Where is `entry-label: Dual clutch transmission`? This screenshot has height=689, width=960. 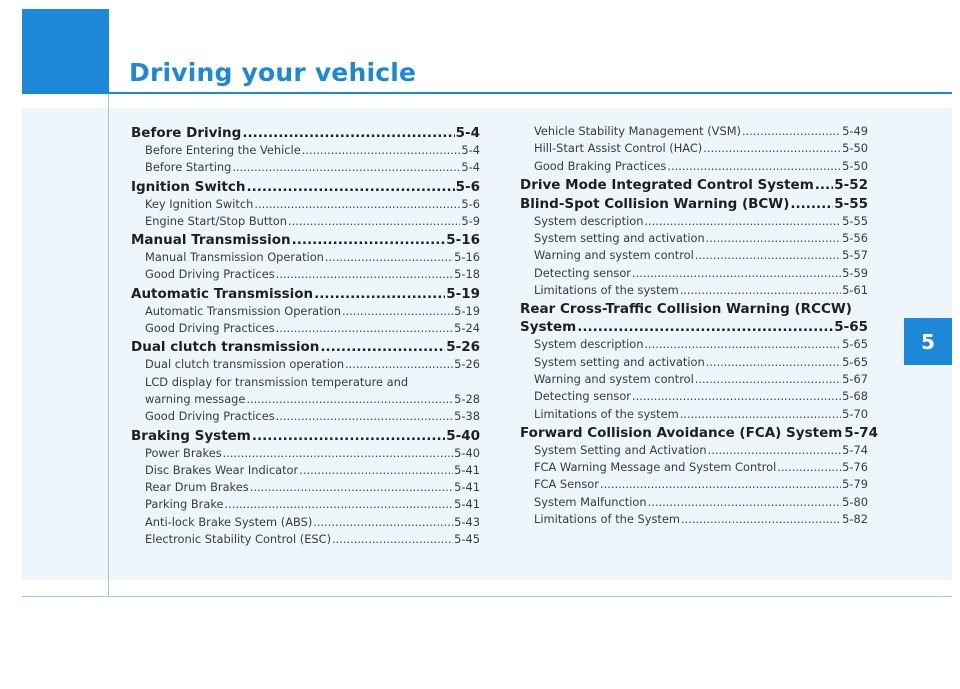
entry-label: Dual clutch transmission is located at coordinates (225, 347).